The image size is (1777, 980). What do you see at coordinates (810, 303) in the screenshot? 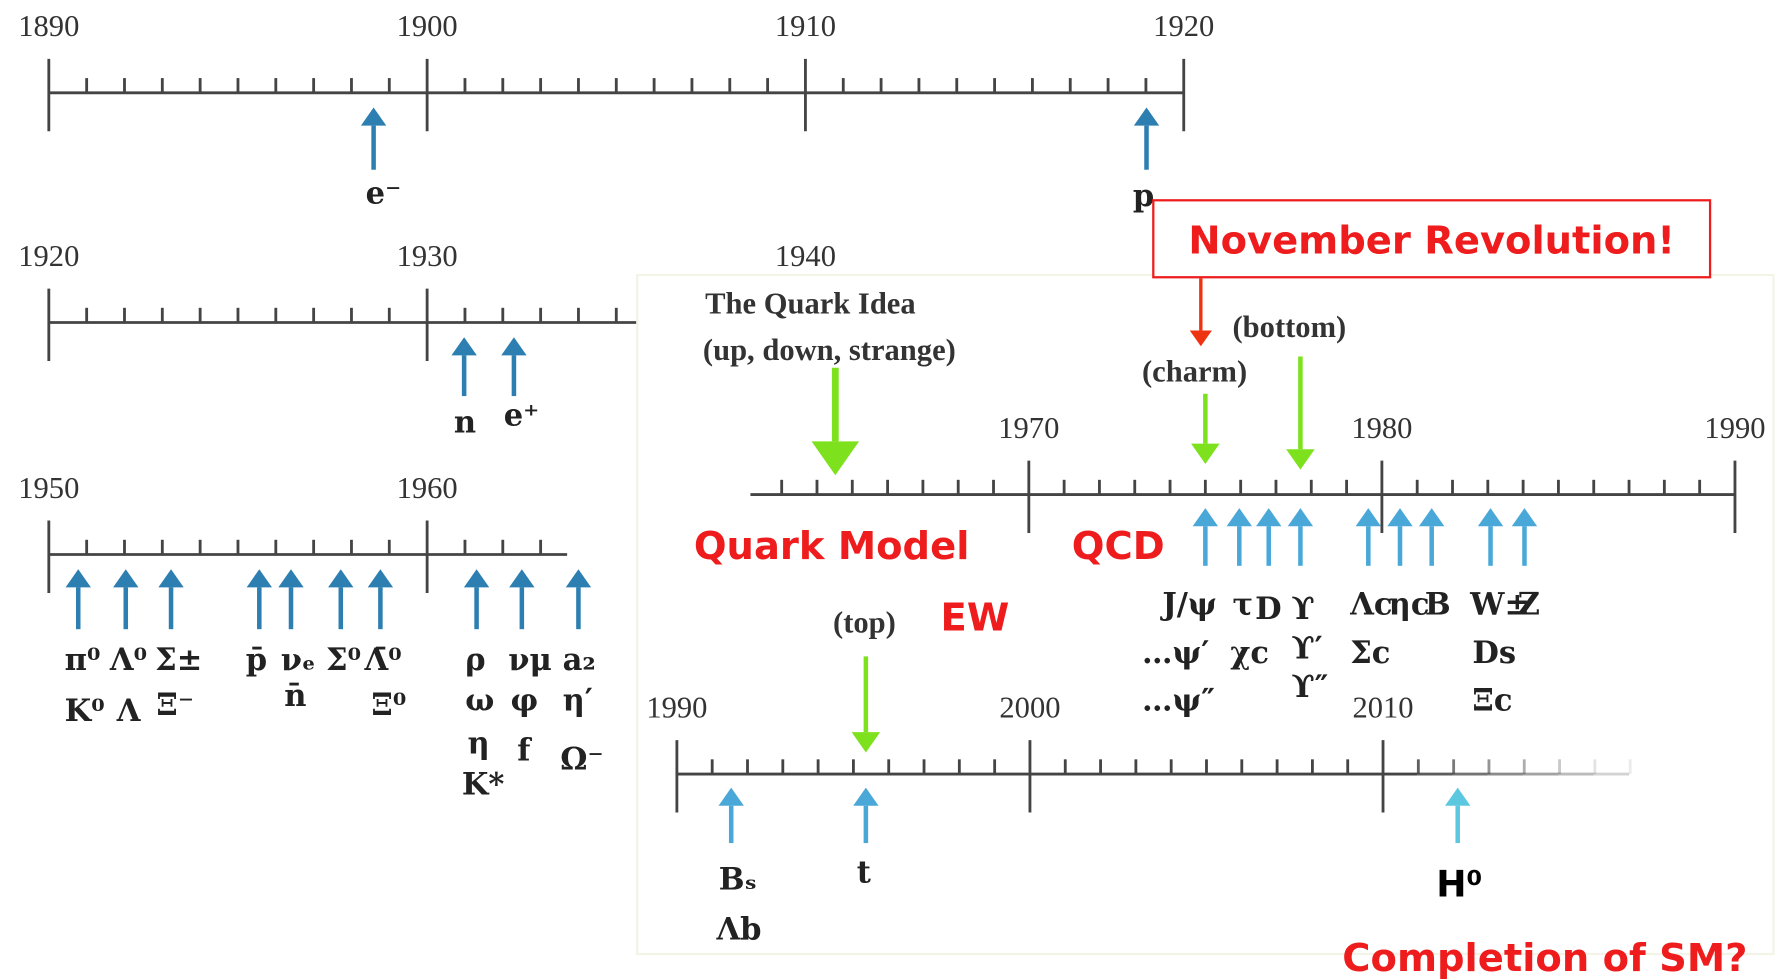
I see `quark-idea-line1: The Quark Idea` at bounding box center [810, 303].